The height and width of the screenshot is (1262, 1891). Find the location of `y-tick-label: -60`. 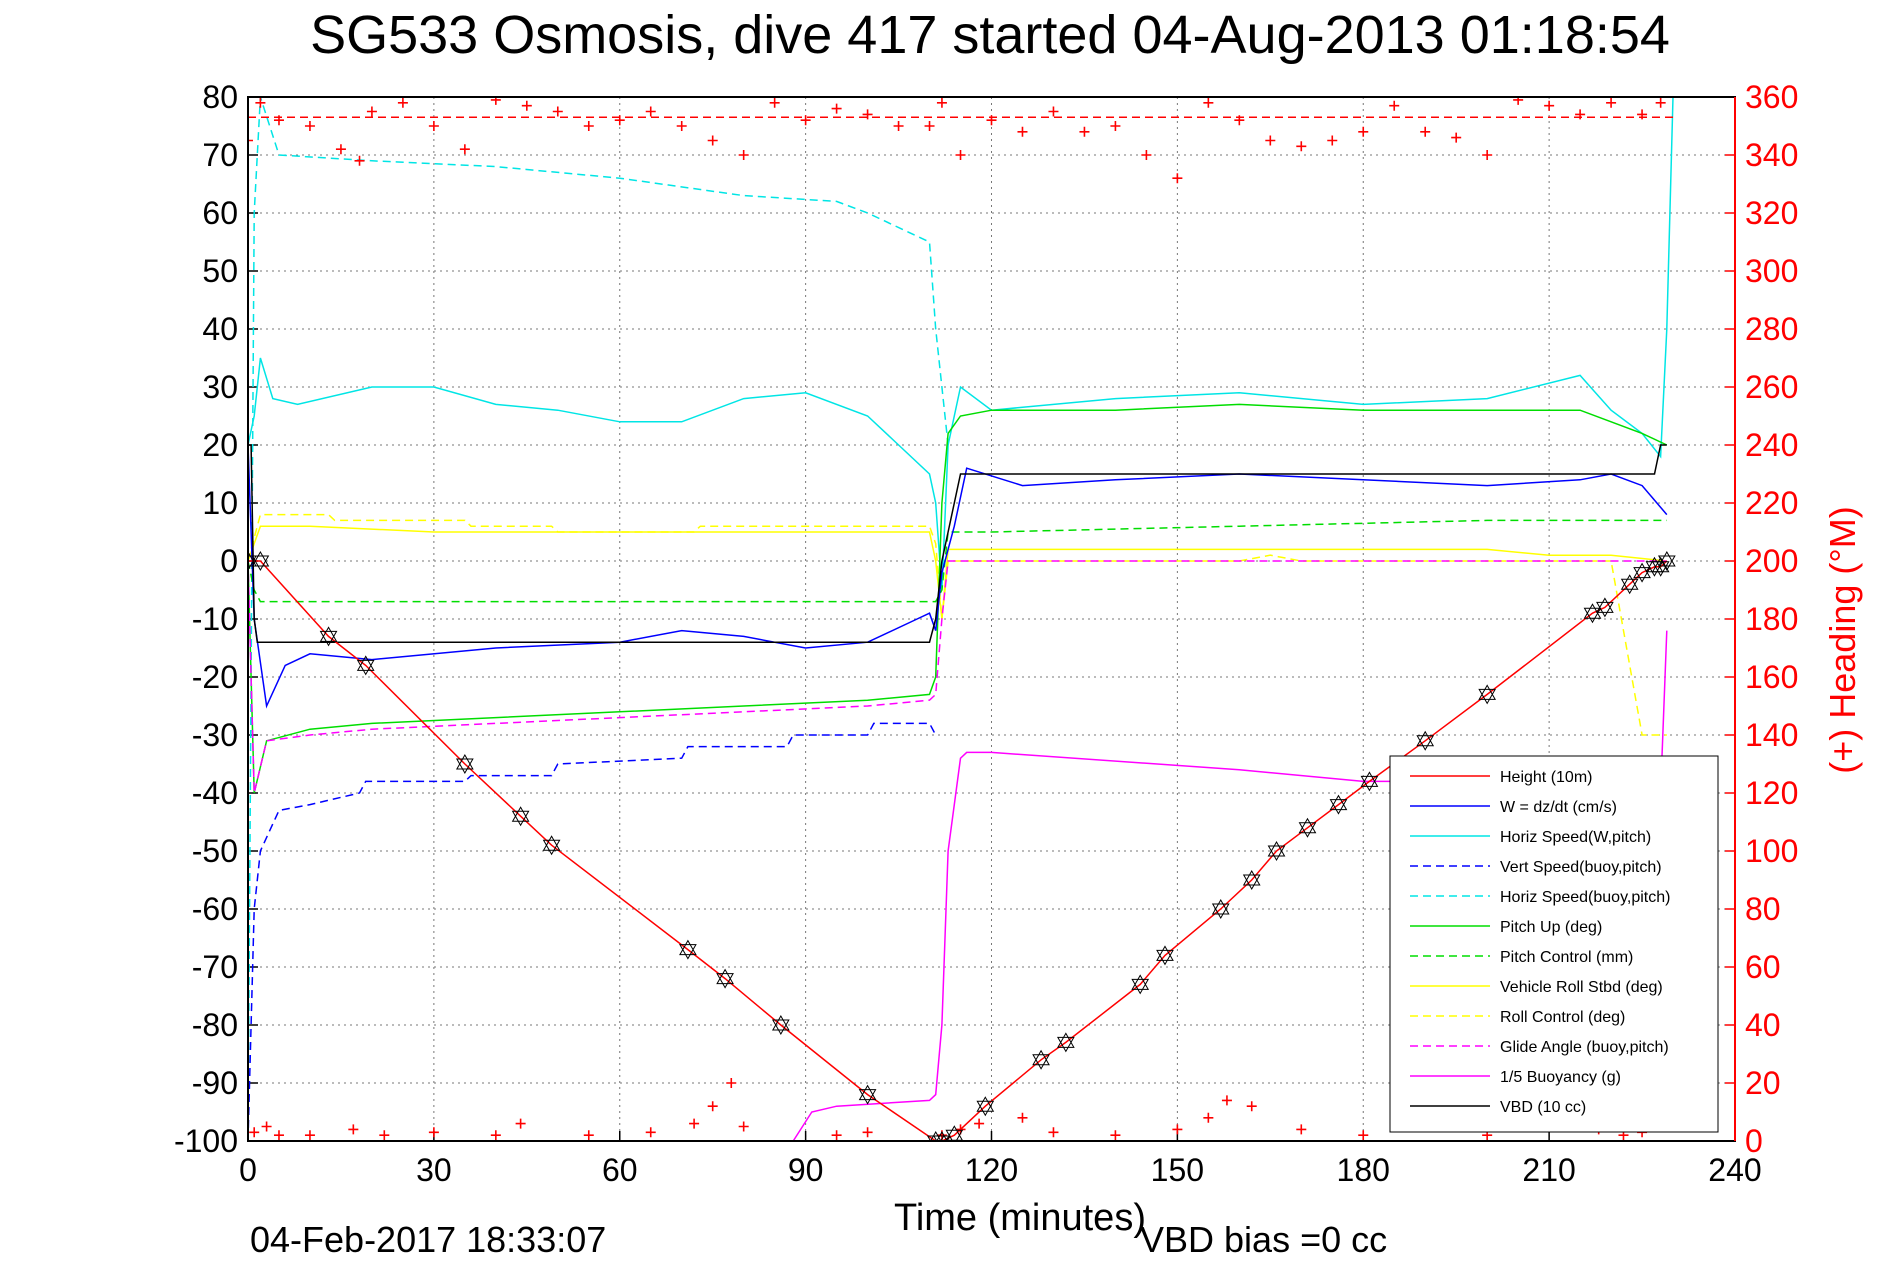

y-tick-label: -60 is located at coordinates (215, 909).